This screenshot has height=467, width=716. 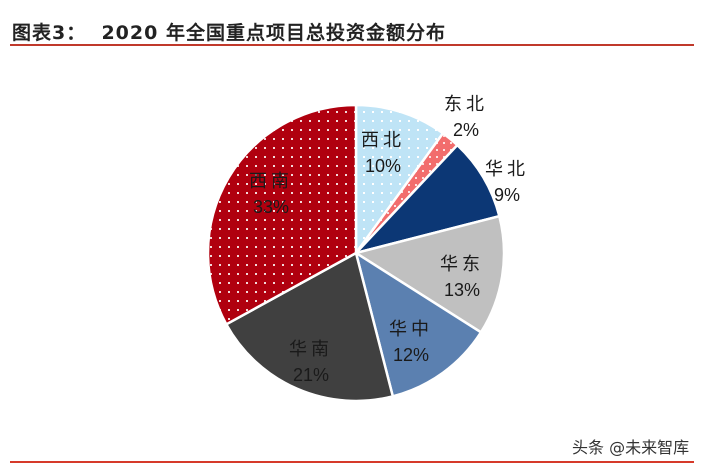 What do you see at coordinates (229, 33) in the screenshot?
I see `chart-title: 图表3： 2020 年全国重点项目总投资金额分布` at bounding box center [229, 33].